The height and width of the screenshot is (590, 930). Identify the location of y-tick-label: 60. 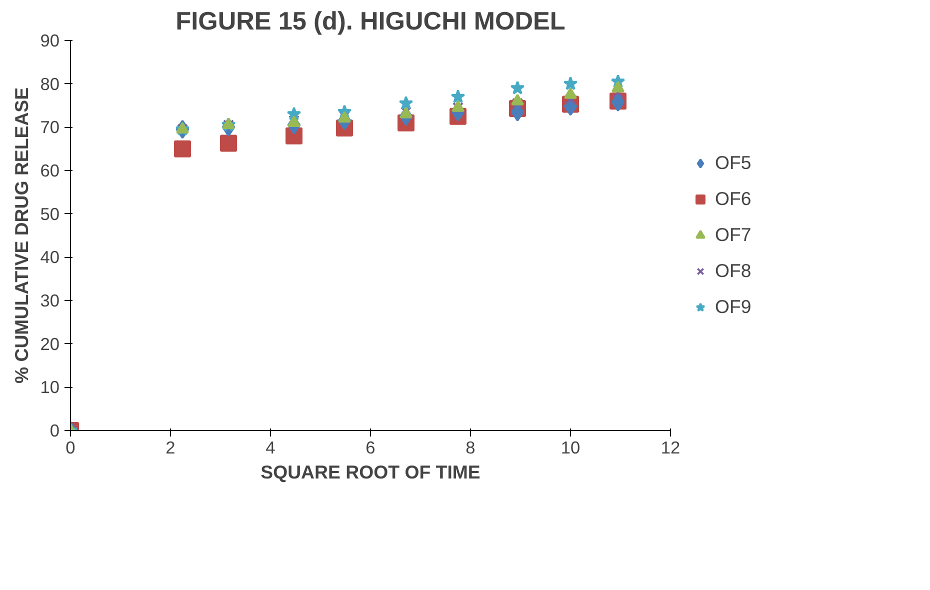
(50, 170).